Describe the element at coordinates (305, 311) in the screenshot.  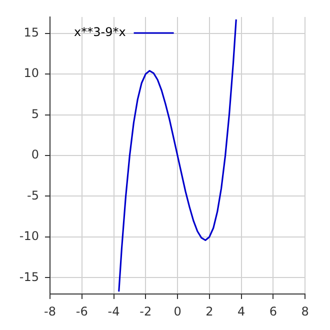
I see `x-tick-label: 8` at that location.